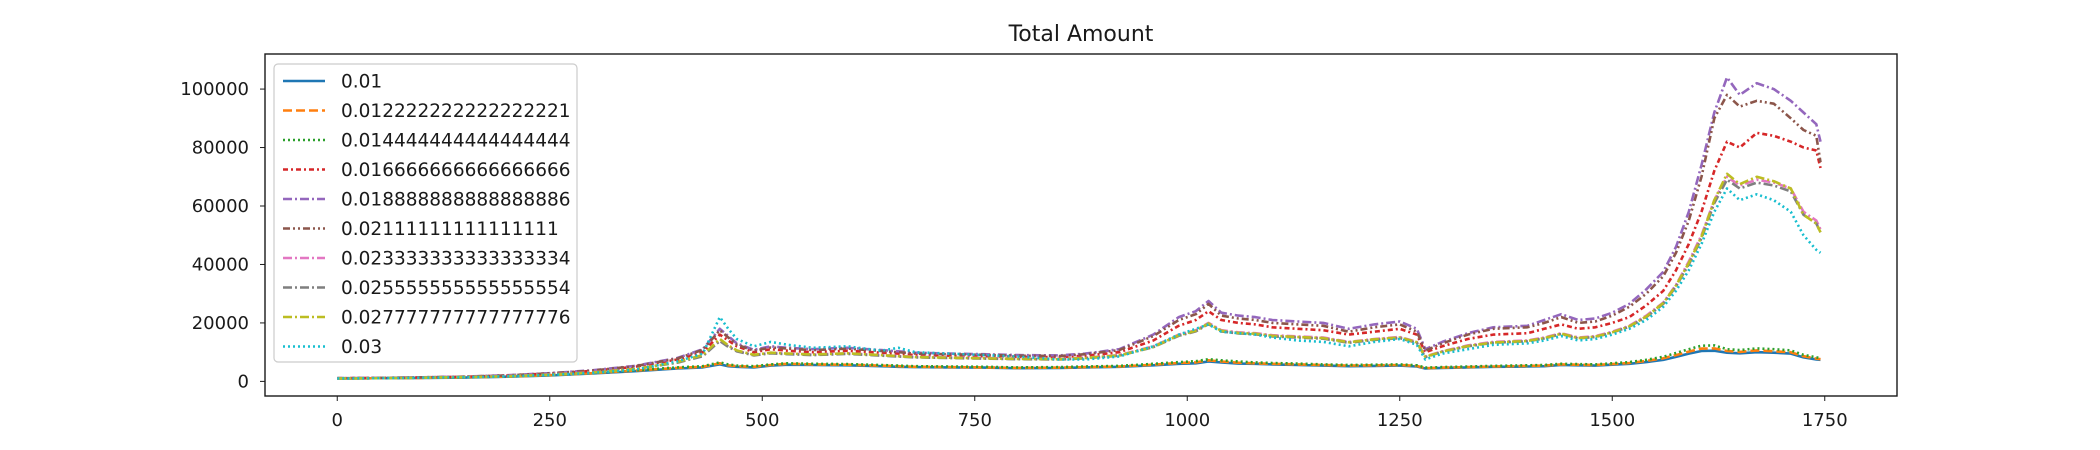 This screenshot has height=450, width=2100. What do you see at coordinates (456, 200) in the screenshot?
I see `legend-label-4: 0.018888888888888886` at bounding box center [456, 200].